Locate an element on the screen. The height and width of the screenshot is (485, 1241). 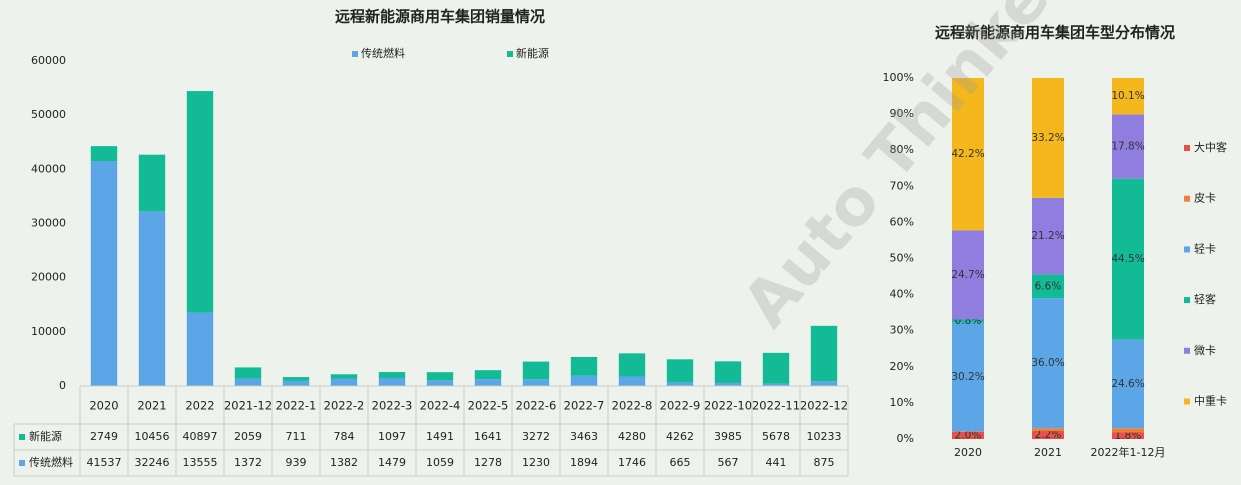
table-cell: 1491 is located at coordinates (440, 436).